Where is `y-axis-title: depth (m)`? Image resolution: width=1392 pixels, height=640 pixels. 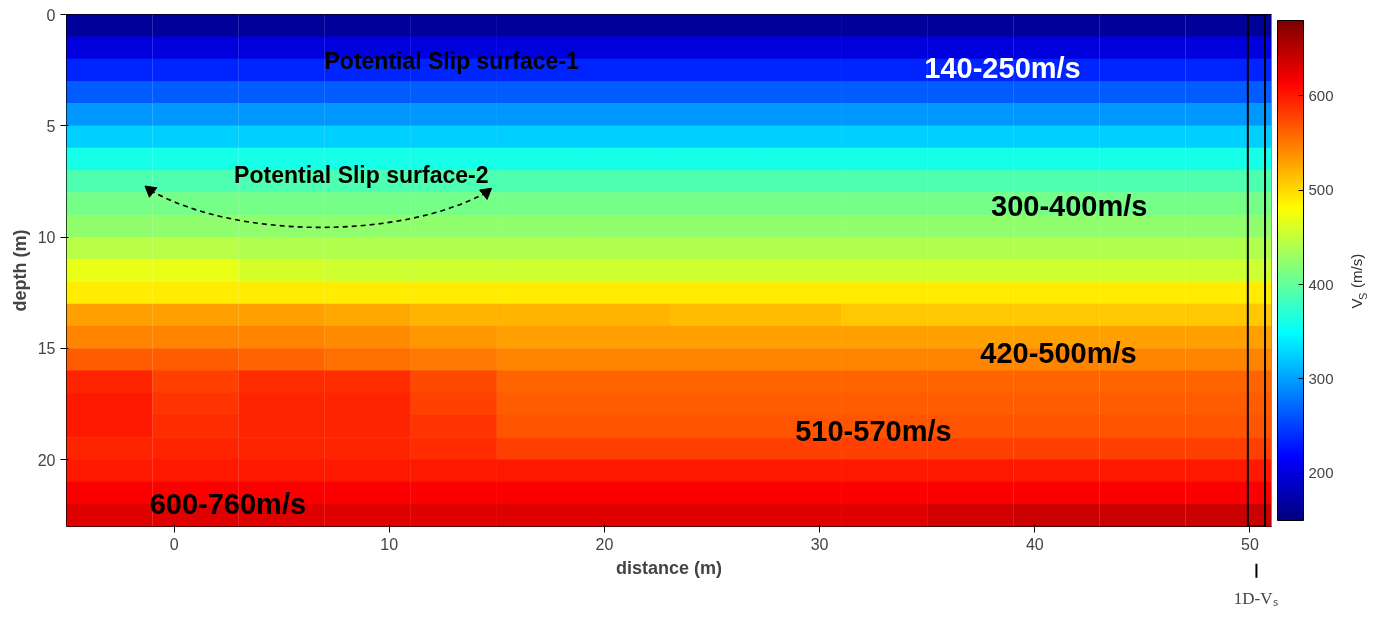 y-axis-title: depth (m) is located at coordinates (19, 270).